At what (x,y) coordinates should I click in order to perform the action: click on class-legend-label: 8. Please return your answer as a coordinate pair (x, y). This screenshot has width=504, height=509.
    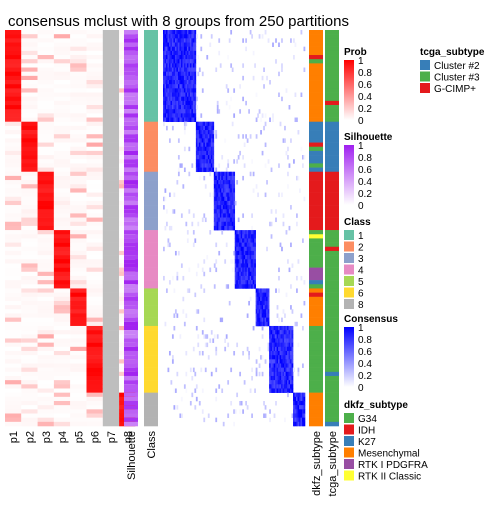
    Looking at the image, I should click on (361, 305).